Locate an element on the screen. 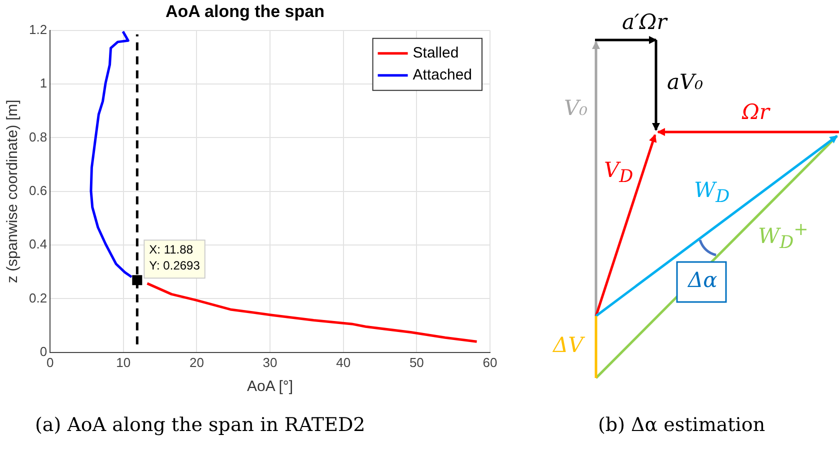 The image size is (840, 450). y-tick-label: 0.8 is located at coordinates (38, 136).